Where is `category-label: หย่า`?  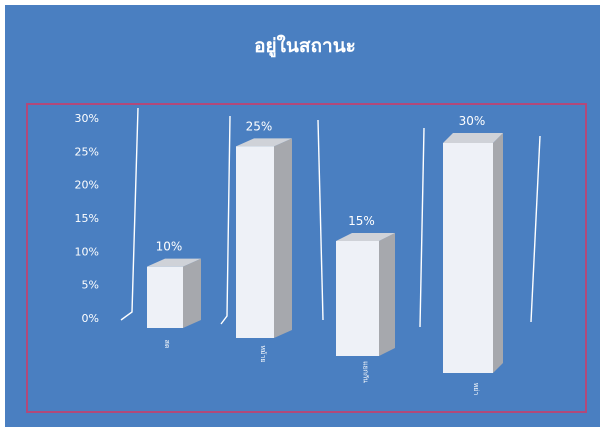 category-label: หย่า is located at coordinates (476, 389).